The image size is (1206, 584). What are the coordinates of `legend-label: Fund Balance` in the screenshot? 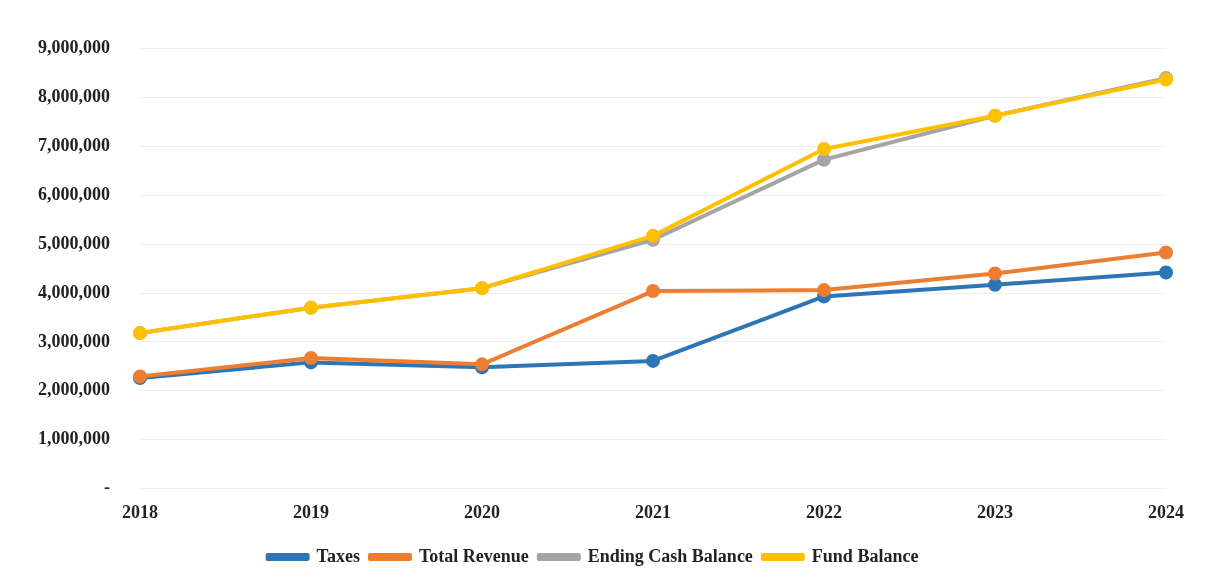 It's located at (865, 555).